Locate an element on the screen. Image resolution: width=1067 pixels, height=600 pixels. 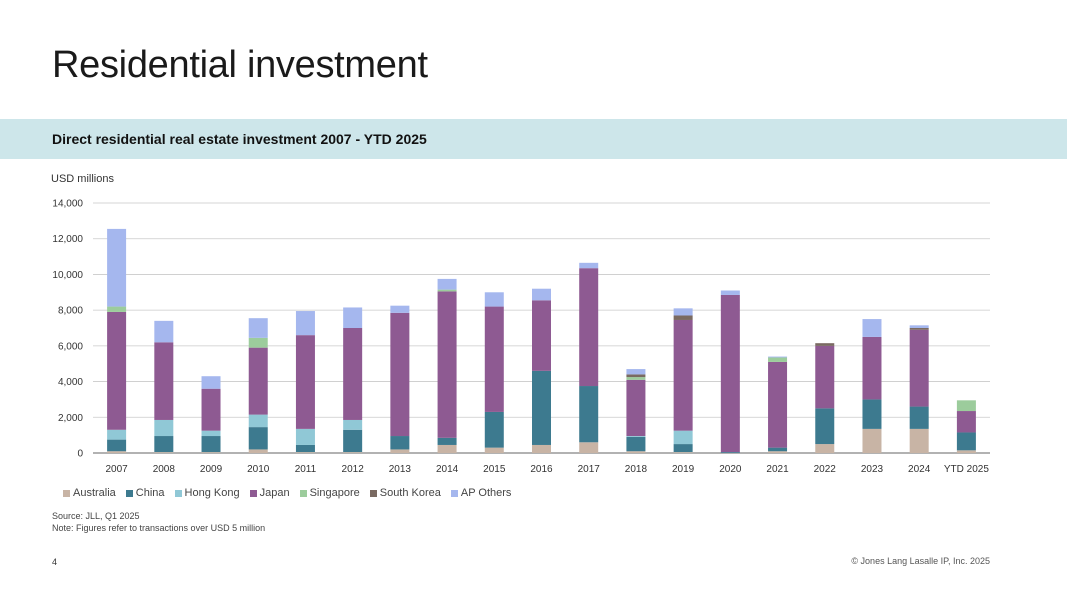
legend-item: Japan is located at coordinates (269, 493).